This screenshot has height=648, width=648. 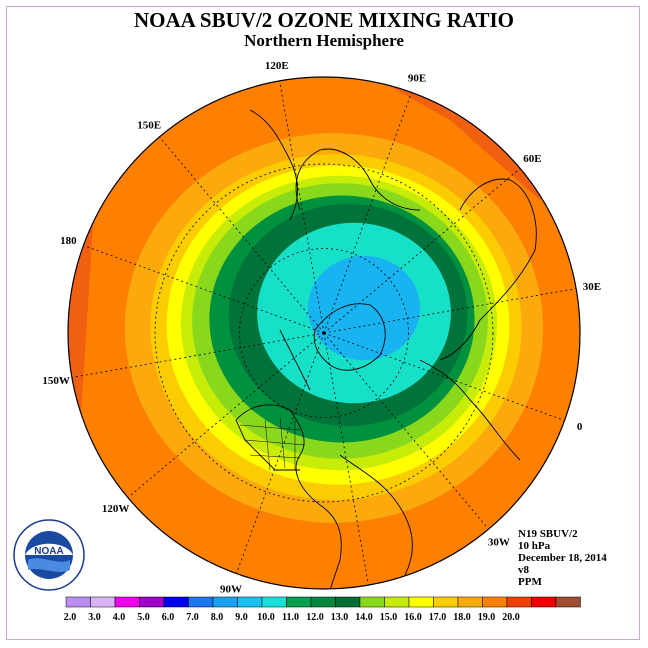 I want to click on instrument-label: N19 SBUV/2, so click(x=548, y=534).